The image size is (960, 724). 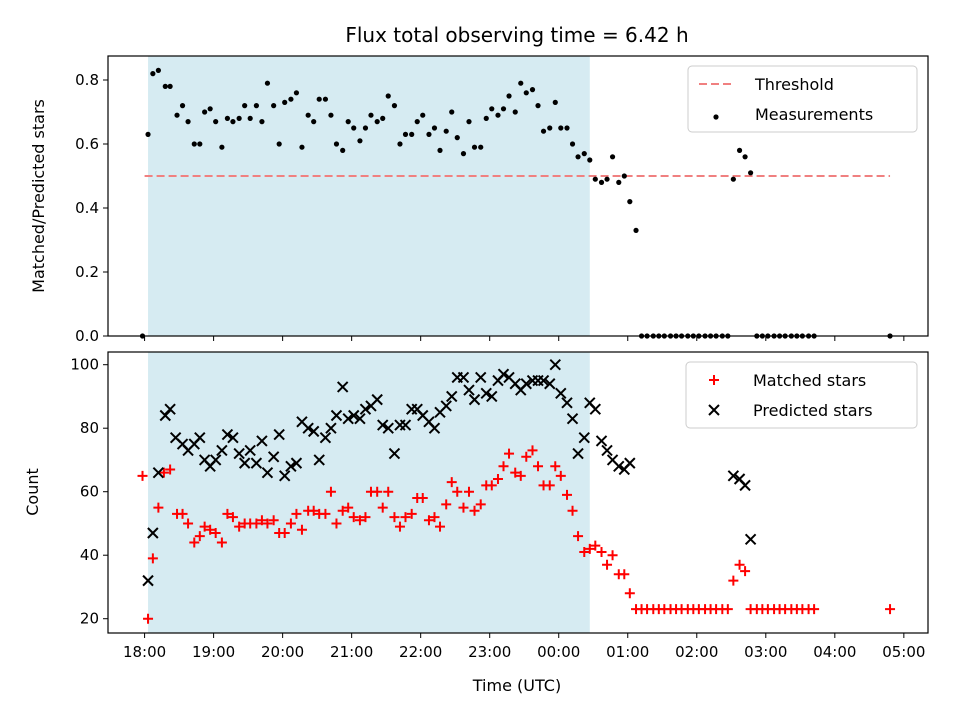 What do you see at coordinates (32, 492) in the screenshot?
I see `count-y-axis-label: Count` at bounding box center [32, 492].